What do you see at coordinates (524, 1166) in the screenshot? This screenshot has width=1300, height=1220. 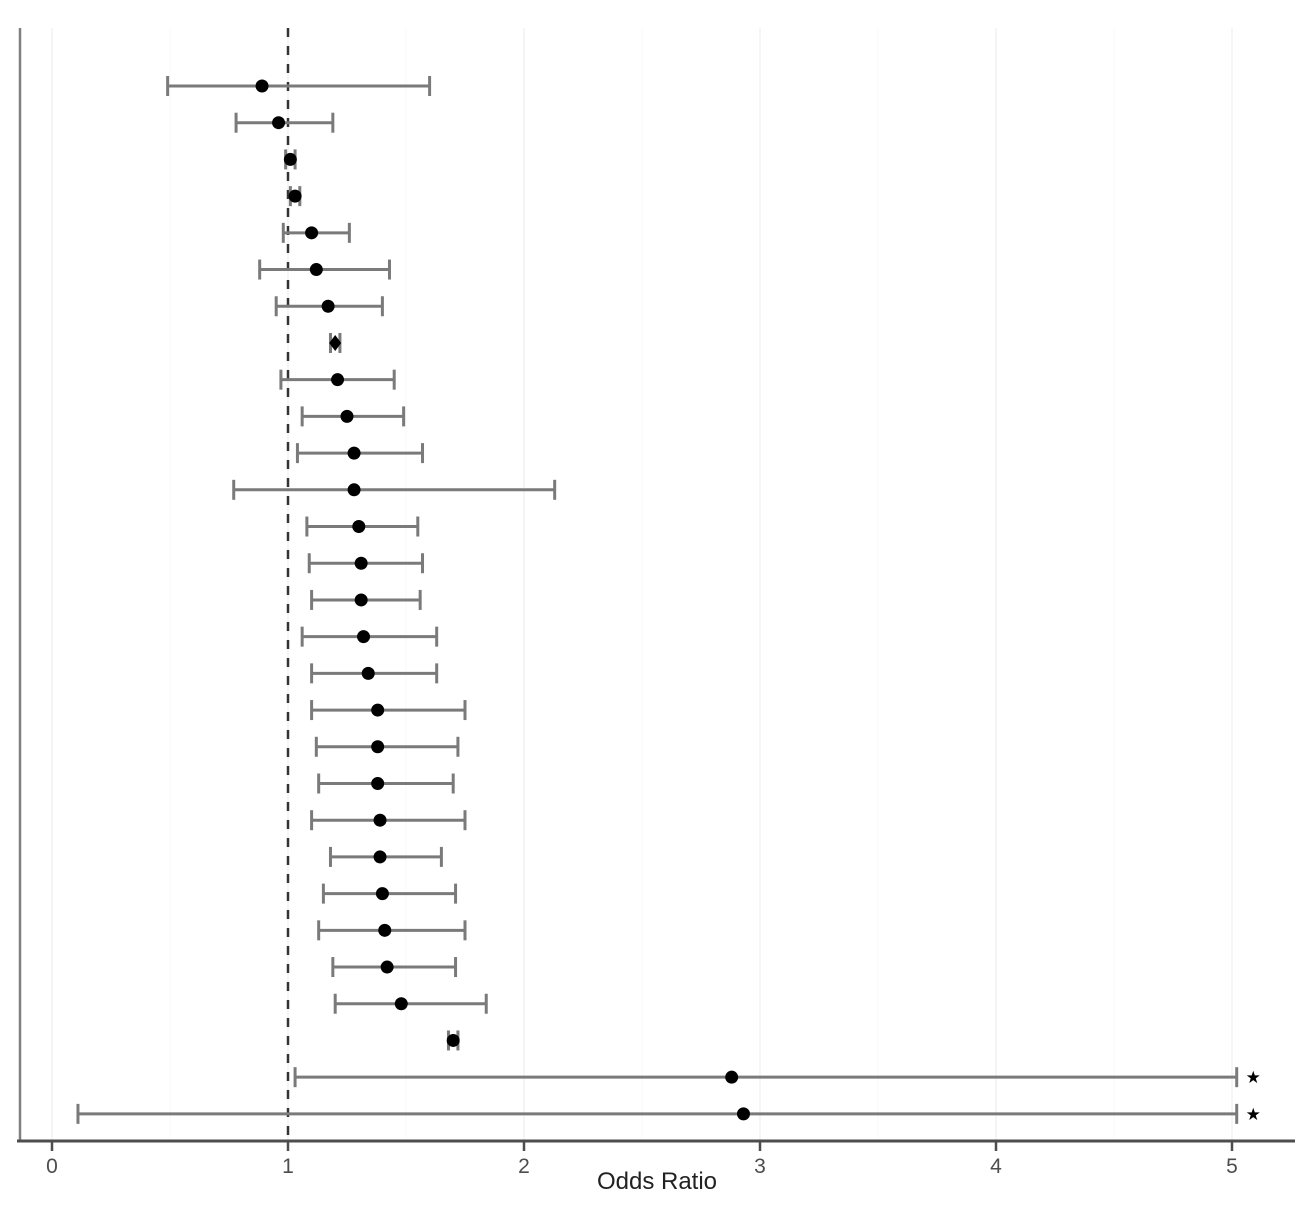 I see `x-tick-label: 2` at bounding box center [524, 1166].